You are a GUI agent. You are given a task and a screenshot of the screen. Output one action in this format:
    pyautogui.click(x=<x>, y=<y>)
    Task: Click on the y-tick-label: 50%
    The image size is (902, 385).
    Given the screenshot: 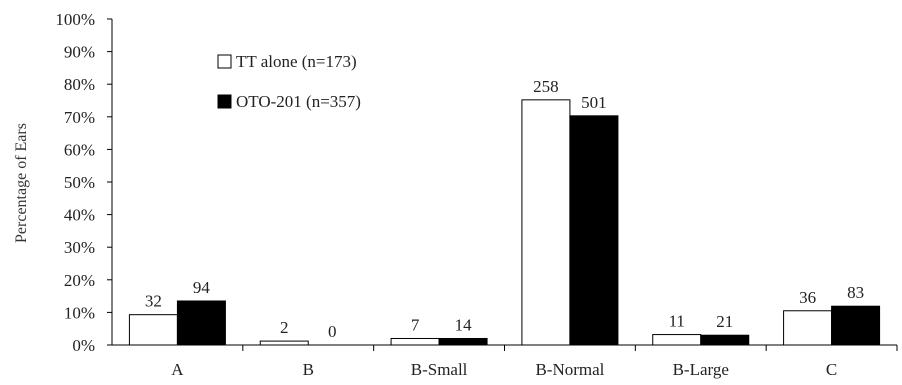 What is the action you would take?
    pyautogui.click(x=79, y=182)
    